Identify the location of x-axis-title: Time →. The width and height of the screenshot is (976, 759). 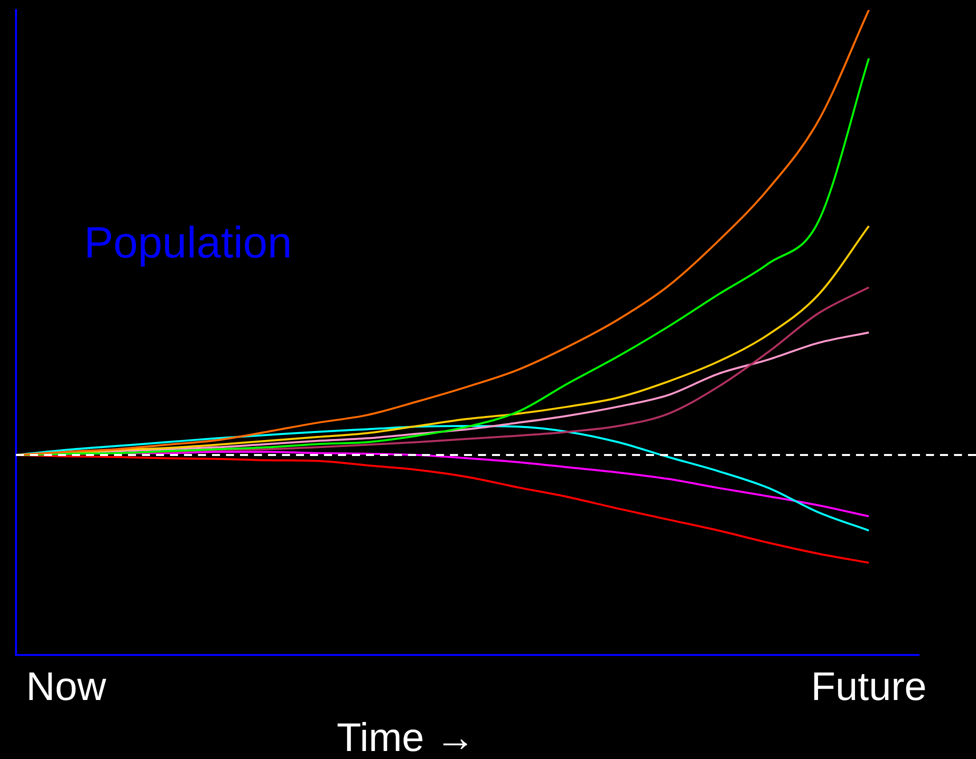
(406, 737).